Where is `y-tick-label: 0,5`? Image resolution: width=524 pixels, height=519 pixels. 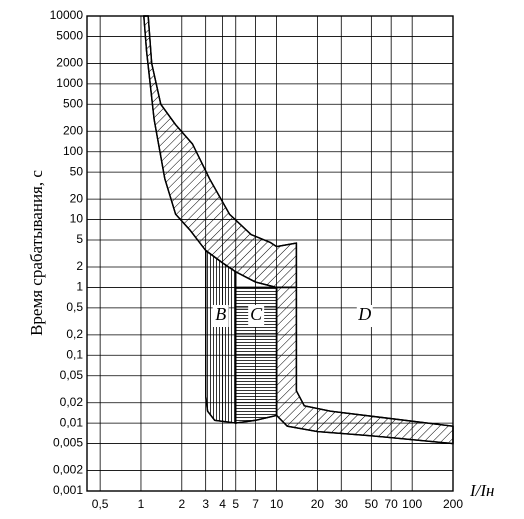
y-tick-label: 0,5 is located at coordinates (74, 307).